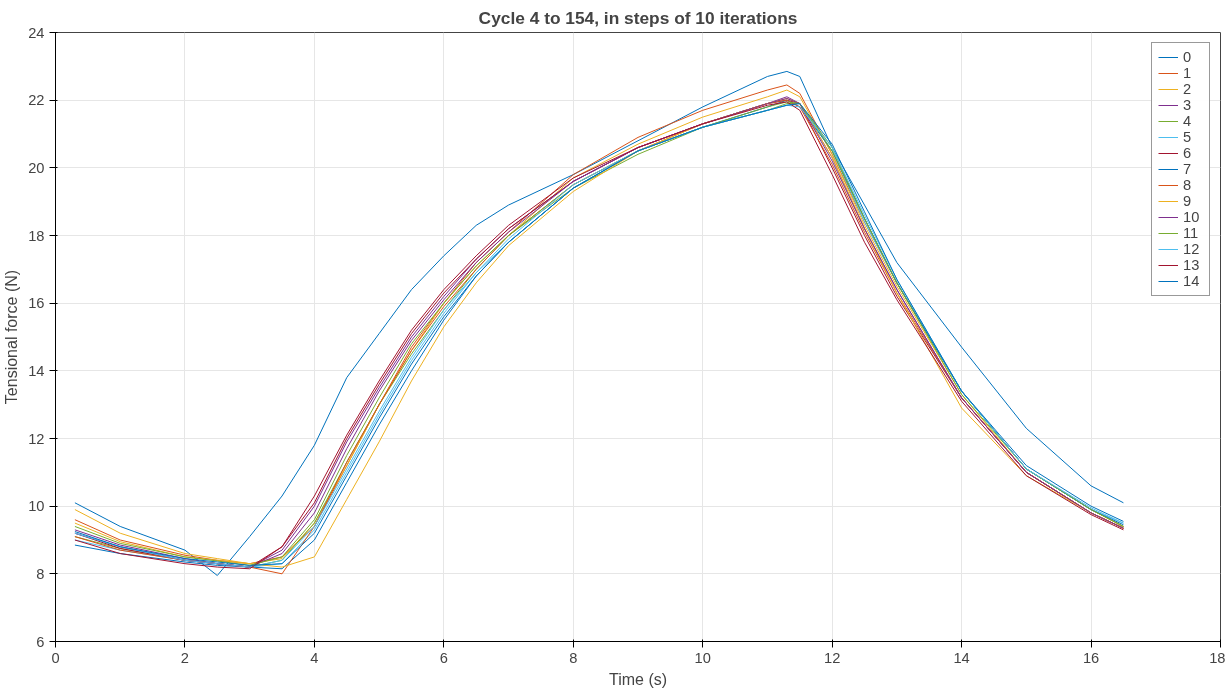 Image resolution: width=1231 pixels, height=696 pixels. What do you see at coordinates (1192, 249) in the screenshot?
I see `legend-label: 12` at bounding box center [1192, 249].